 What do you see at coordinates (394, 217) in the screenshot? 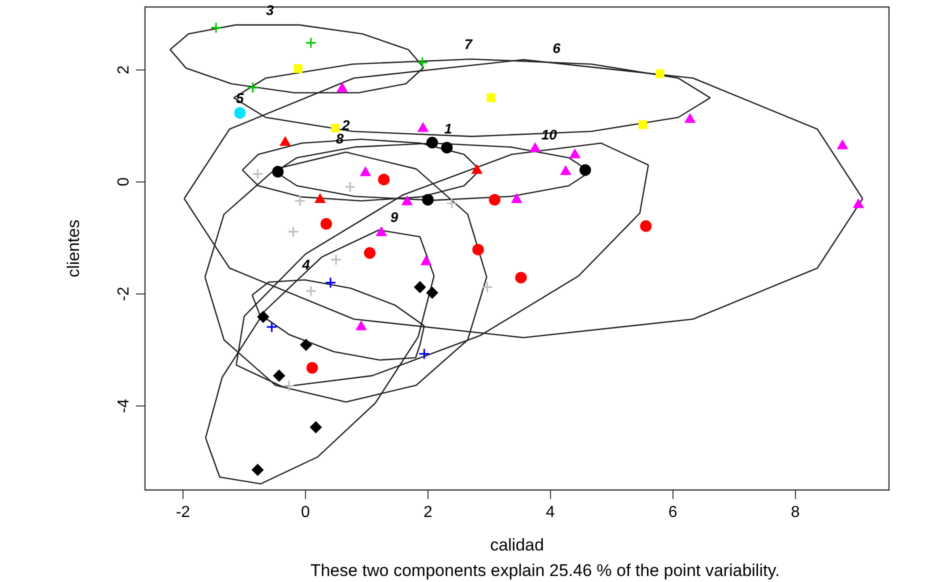
I see `annotation: 9` at bounding box center [394, 217].